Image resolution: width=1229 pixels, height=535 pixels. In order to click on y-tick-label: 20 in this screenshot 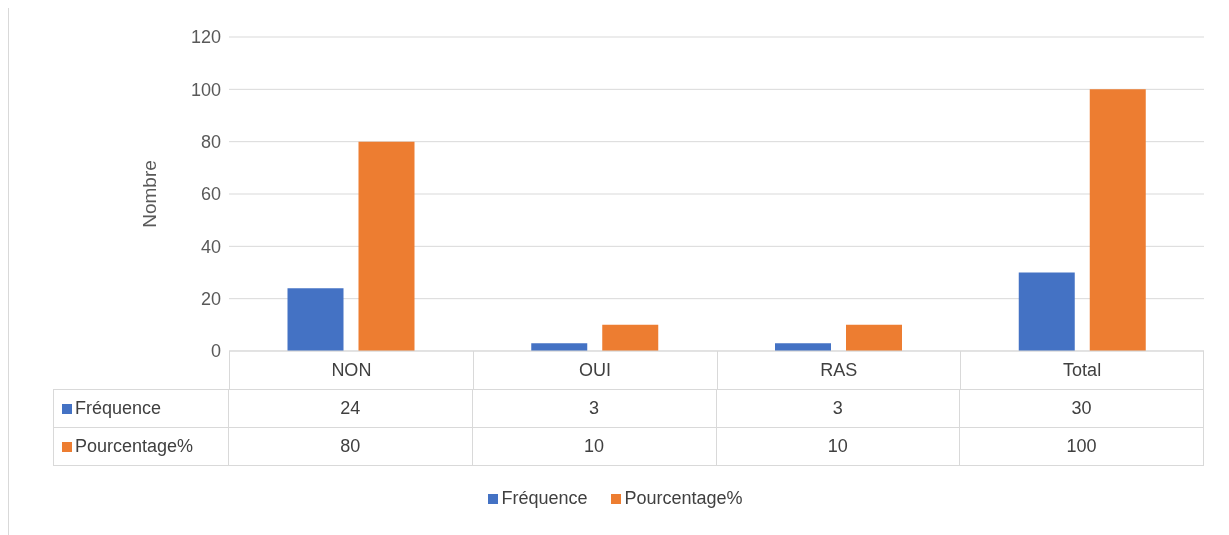, I will do `click(210, 299)`.